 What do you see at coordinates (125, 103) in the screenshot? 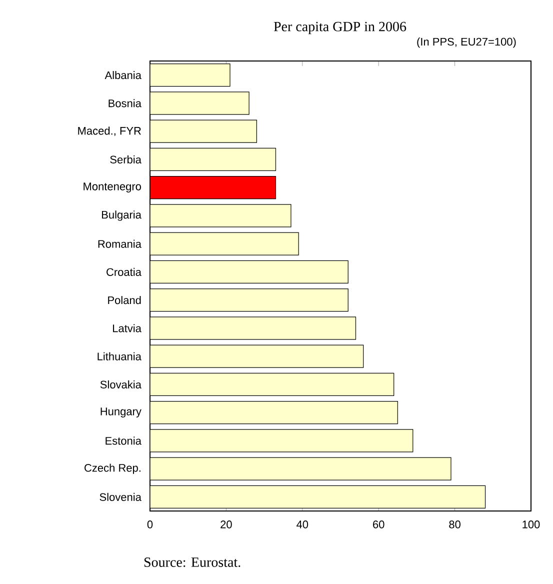
I see `y-tick-label: Bosnia` at bounding box center [125, 103].